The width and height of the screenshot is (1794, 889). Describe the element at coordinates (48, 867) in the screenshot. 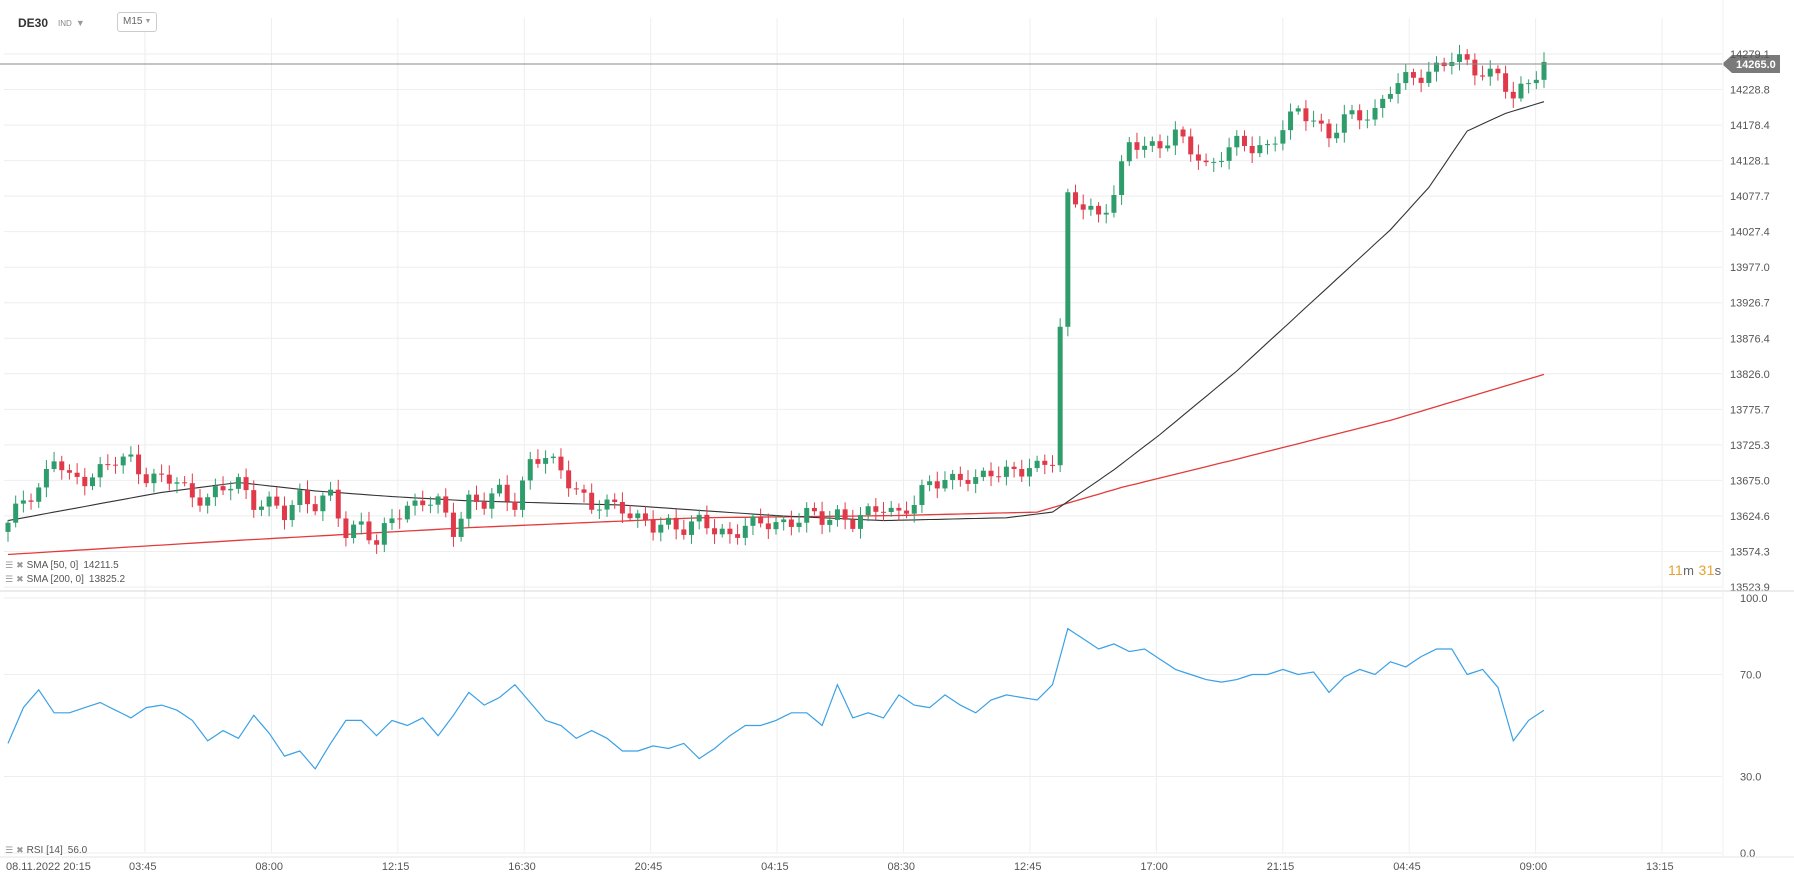

I see `time-tick-label: 08.11.2022 20:15` at that location.